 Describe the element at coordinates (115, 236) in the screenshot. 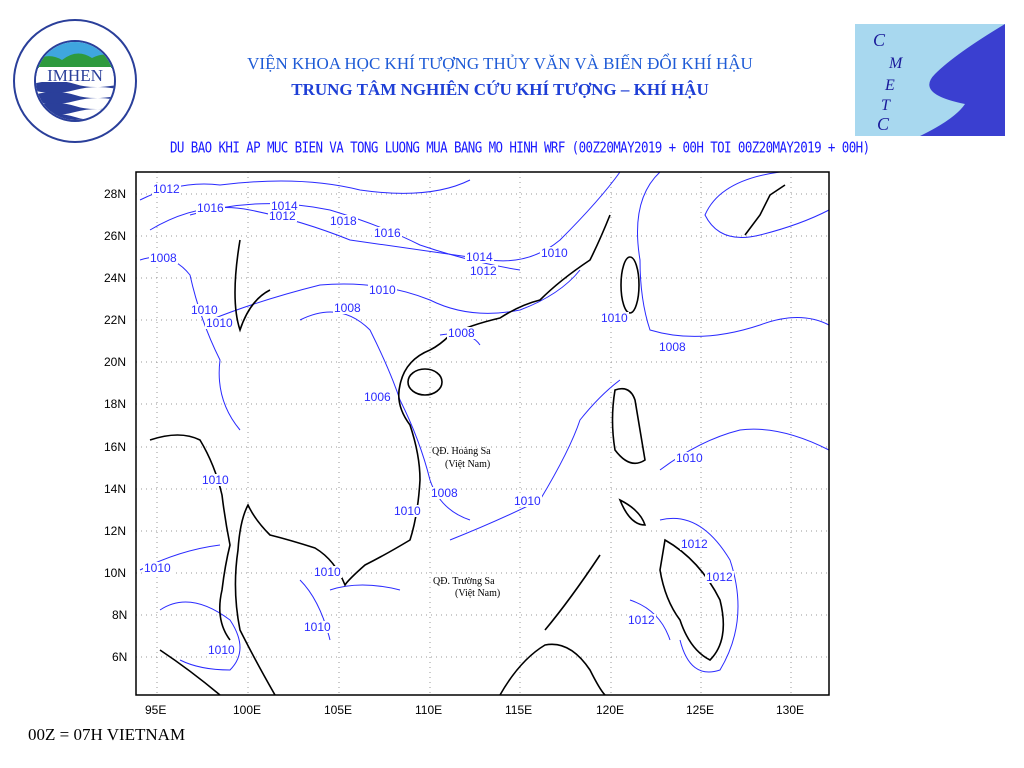

I see `lat-tick: 26N` at that location.